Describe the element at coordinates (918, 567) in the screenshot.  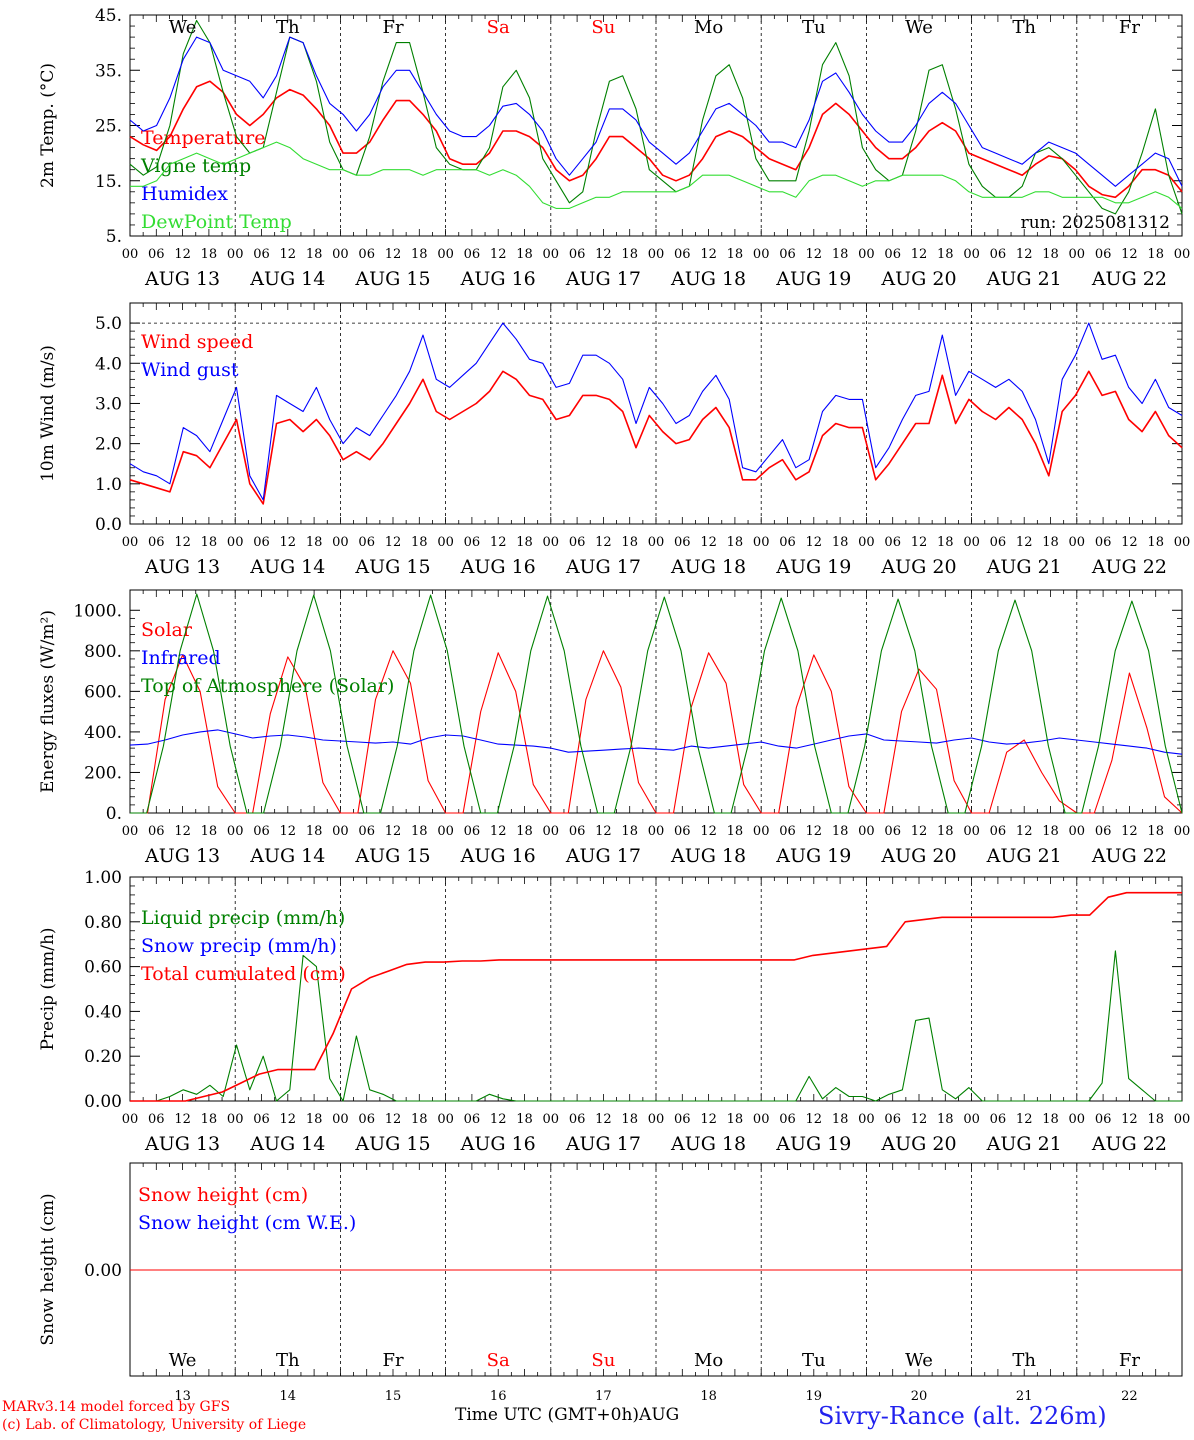
I see `date-label: AUG 20` at that location.